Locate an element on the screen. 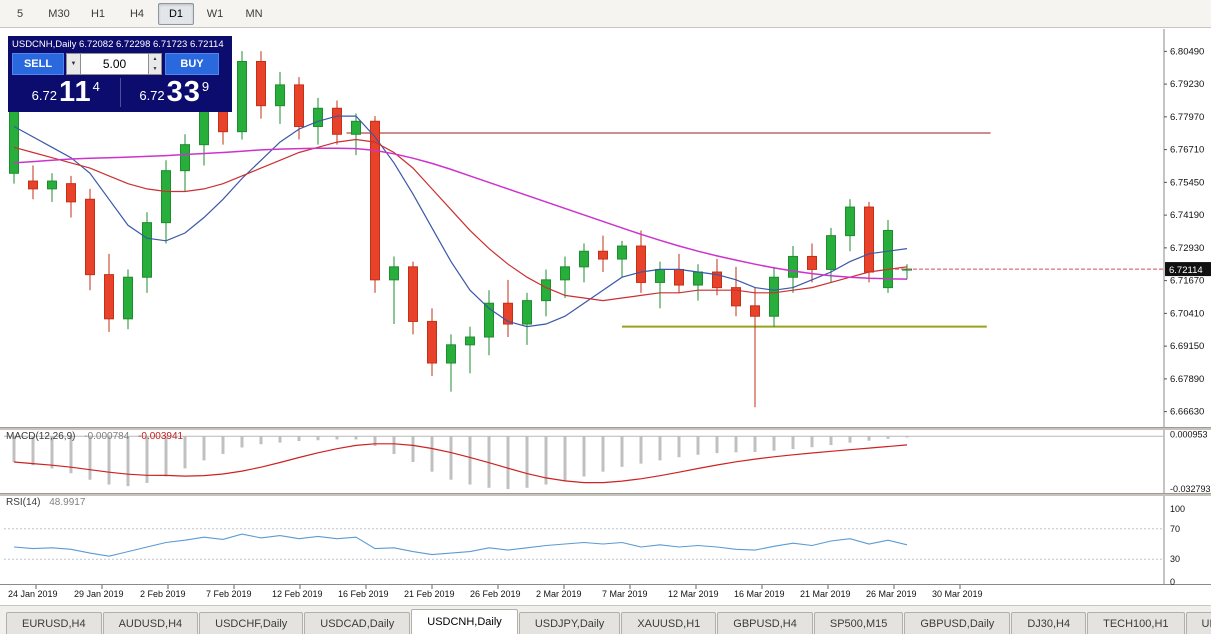  chart-tab-usdjpy-daily: USDJPY,Daily is located at coordinates (569, 623).